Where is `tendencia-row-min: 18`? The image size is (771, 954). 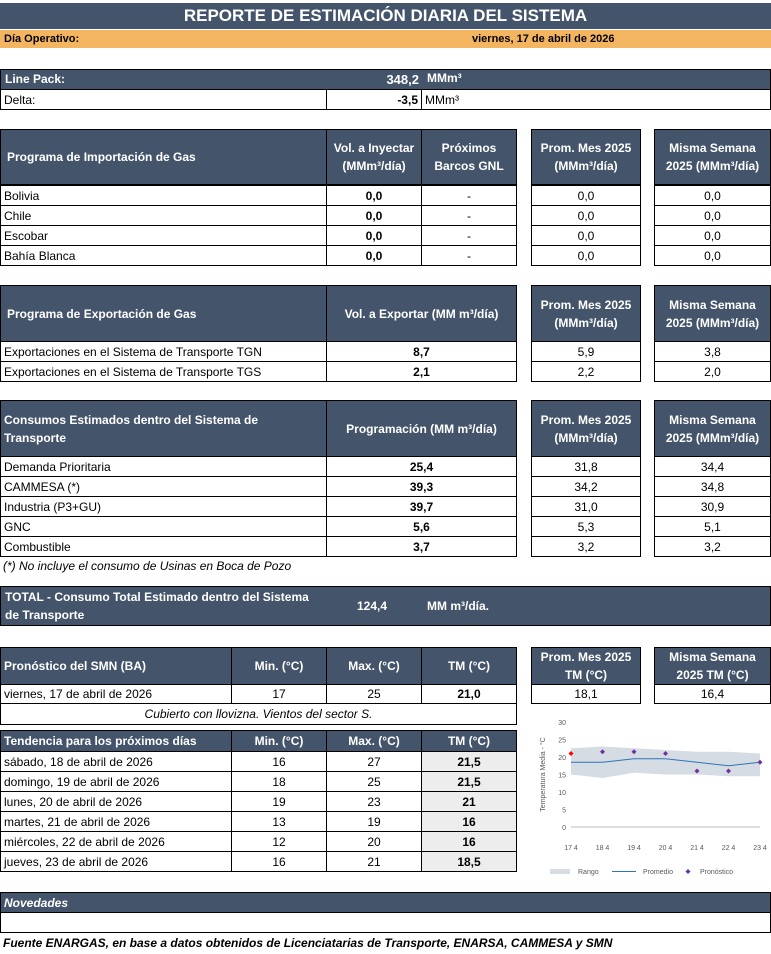 tendencia-row-min: 18 is located at coordinates (279, 781).